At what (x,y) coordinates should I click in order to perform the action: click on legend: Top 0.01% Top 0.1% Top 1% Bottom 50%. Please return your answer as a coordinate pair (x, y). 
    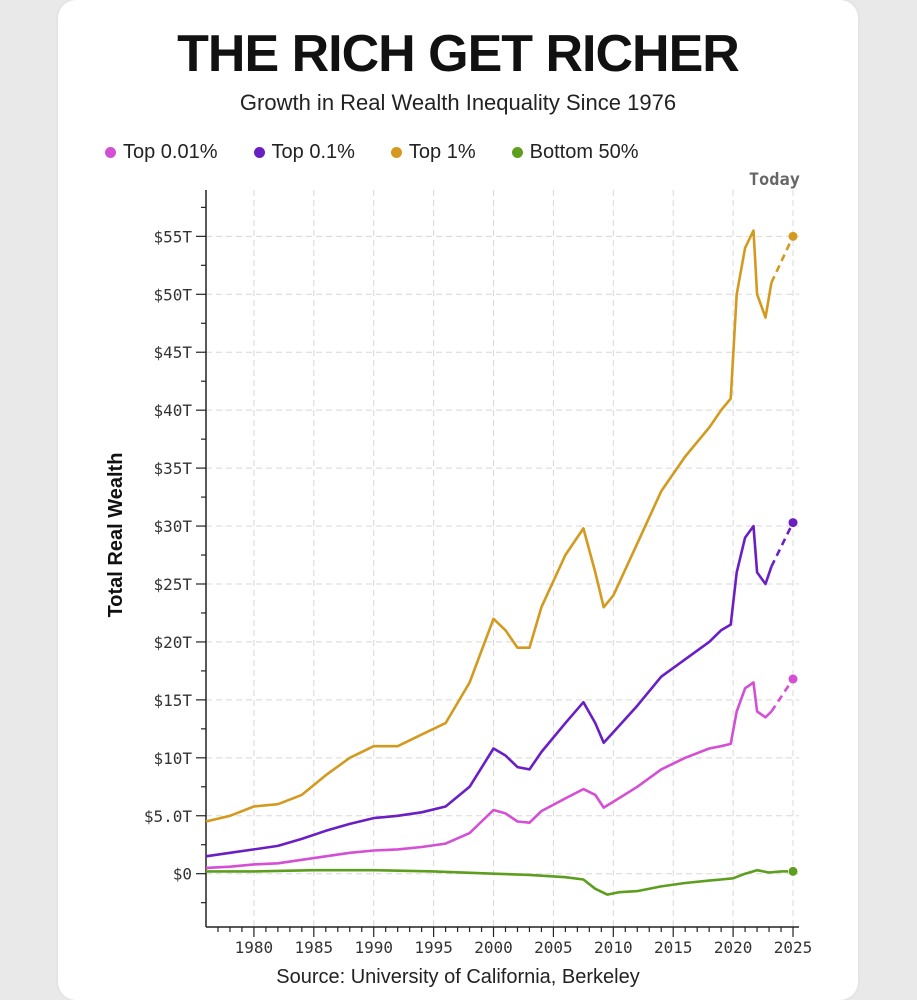
    Looking at the image, I should click on (390, 152).